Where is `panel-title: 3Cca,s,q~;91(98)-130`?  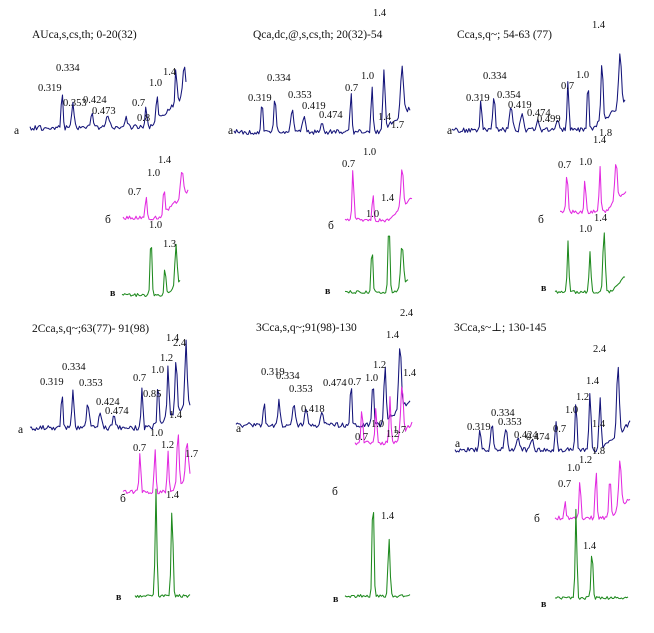
panel-title: 3Cca,s,q~;91(98)-130 is located at coordinates (306, 328).